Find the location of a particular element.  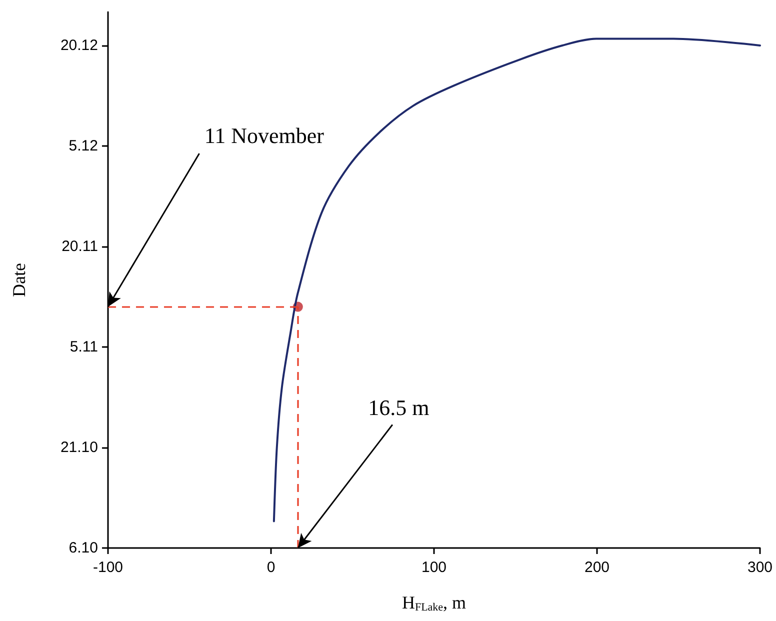

x-tick-label: 0 is located at coordinates (271, 567).